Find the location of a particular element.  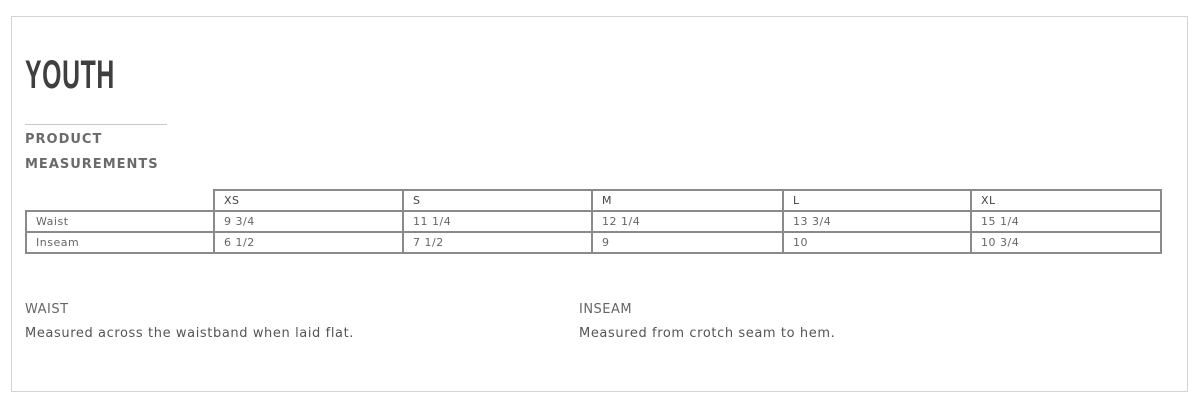

cell: 10 3/4 is located at coordinates (1066, 242).